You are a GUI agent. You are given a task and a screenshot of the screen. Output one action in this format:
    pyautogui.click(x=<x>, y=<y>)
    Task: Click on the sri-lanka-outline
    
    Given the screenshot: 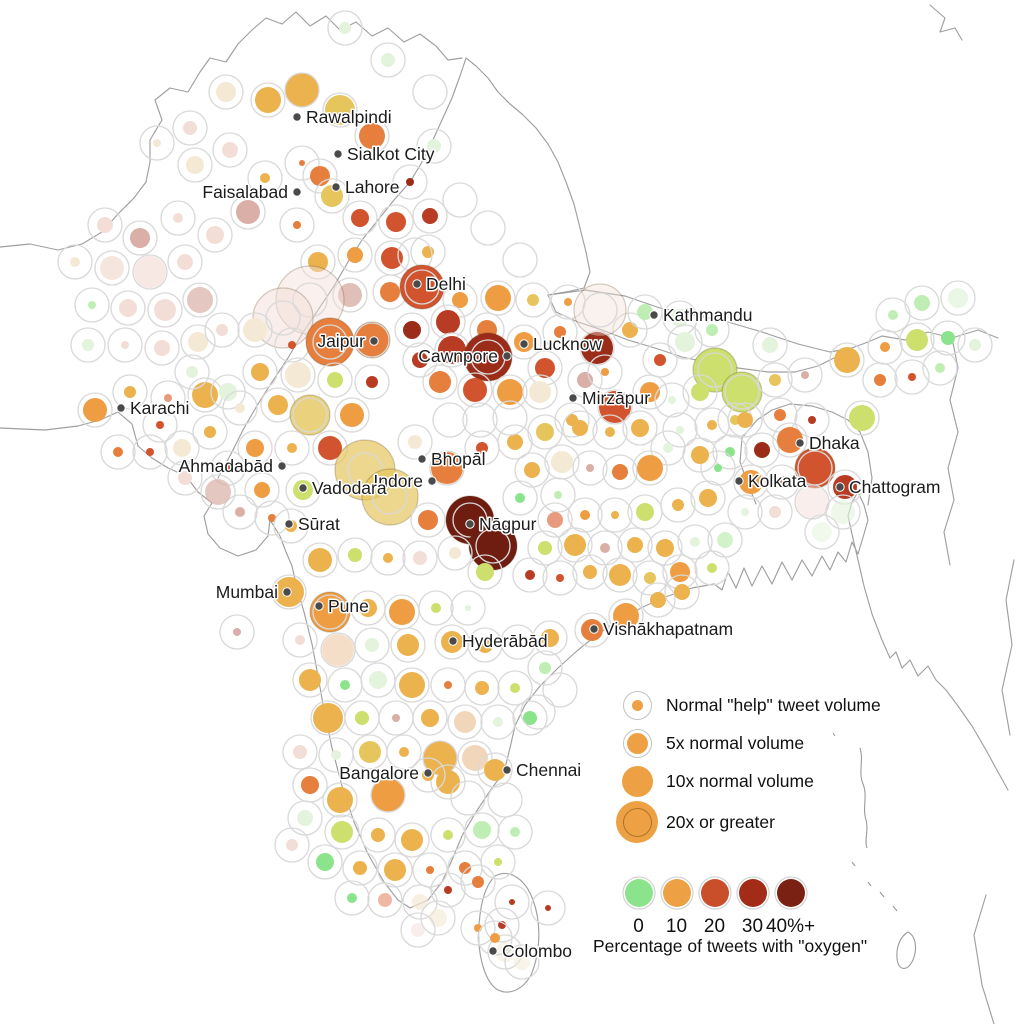 What is the action you would take?
    pyautogui.click(x=509, y=932)
    